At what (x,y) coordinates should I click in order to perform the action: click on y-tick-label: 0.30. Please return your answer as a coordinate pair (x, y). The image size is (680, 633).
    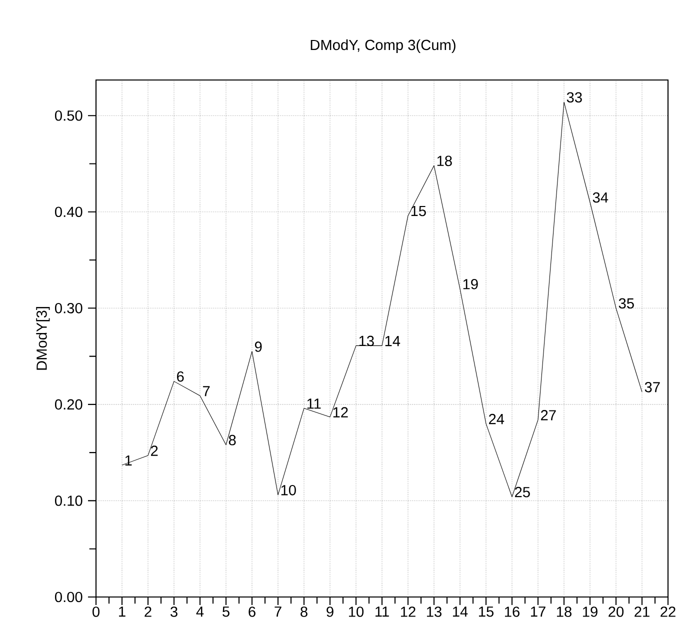
    Looking at the image, I should click on (68, 308).